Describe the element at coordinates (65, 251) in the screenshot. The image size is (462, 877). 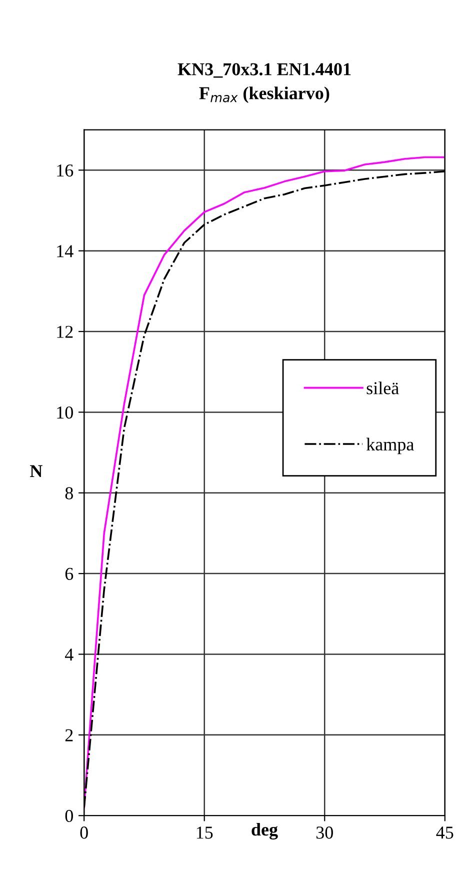
I see `y-tick-label: 14` at that location.